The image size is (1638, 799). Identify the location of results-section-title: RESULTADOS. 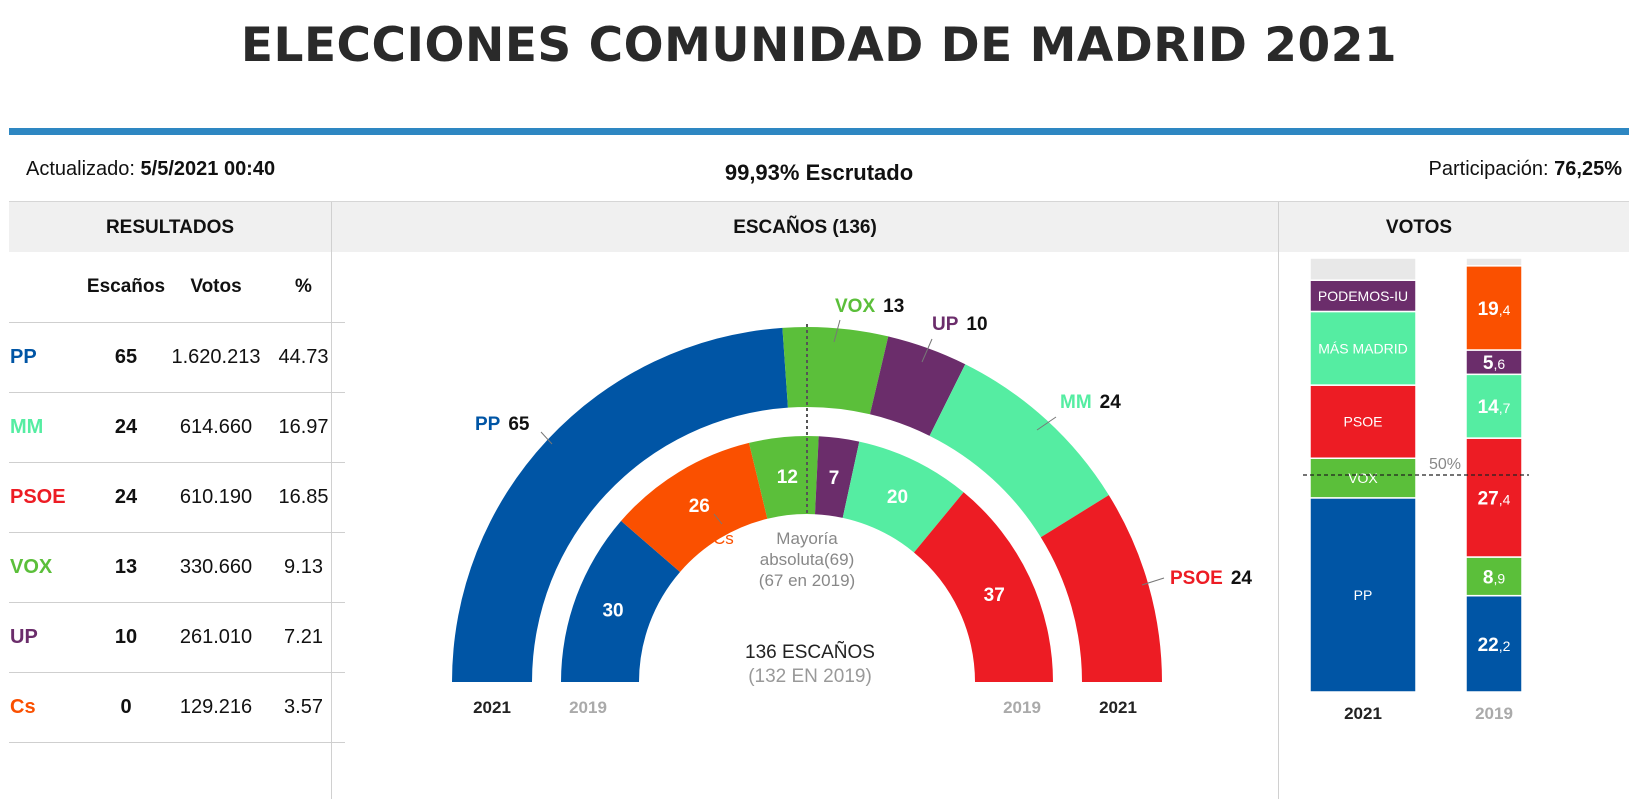
(170, 227).